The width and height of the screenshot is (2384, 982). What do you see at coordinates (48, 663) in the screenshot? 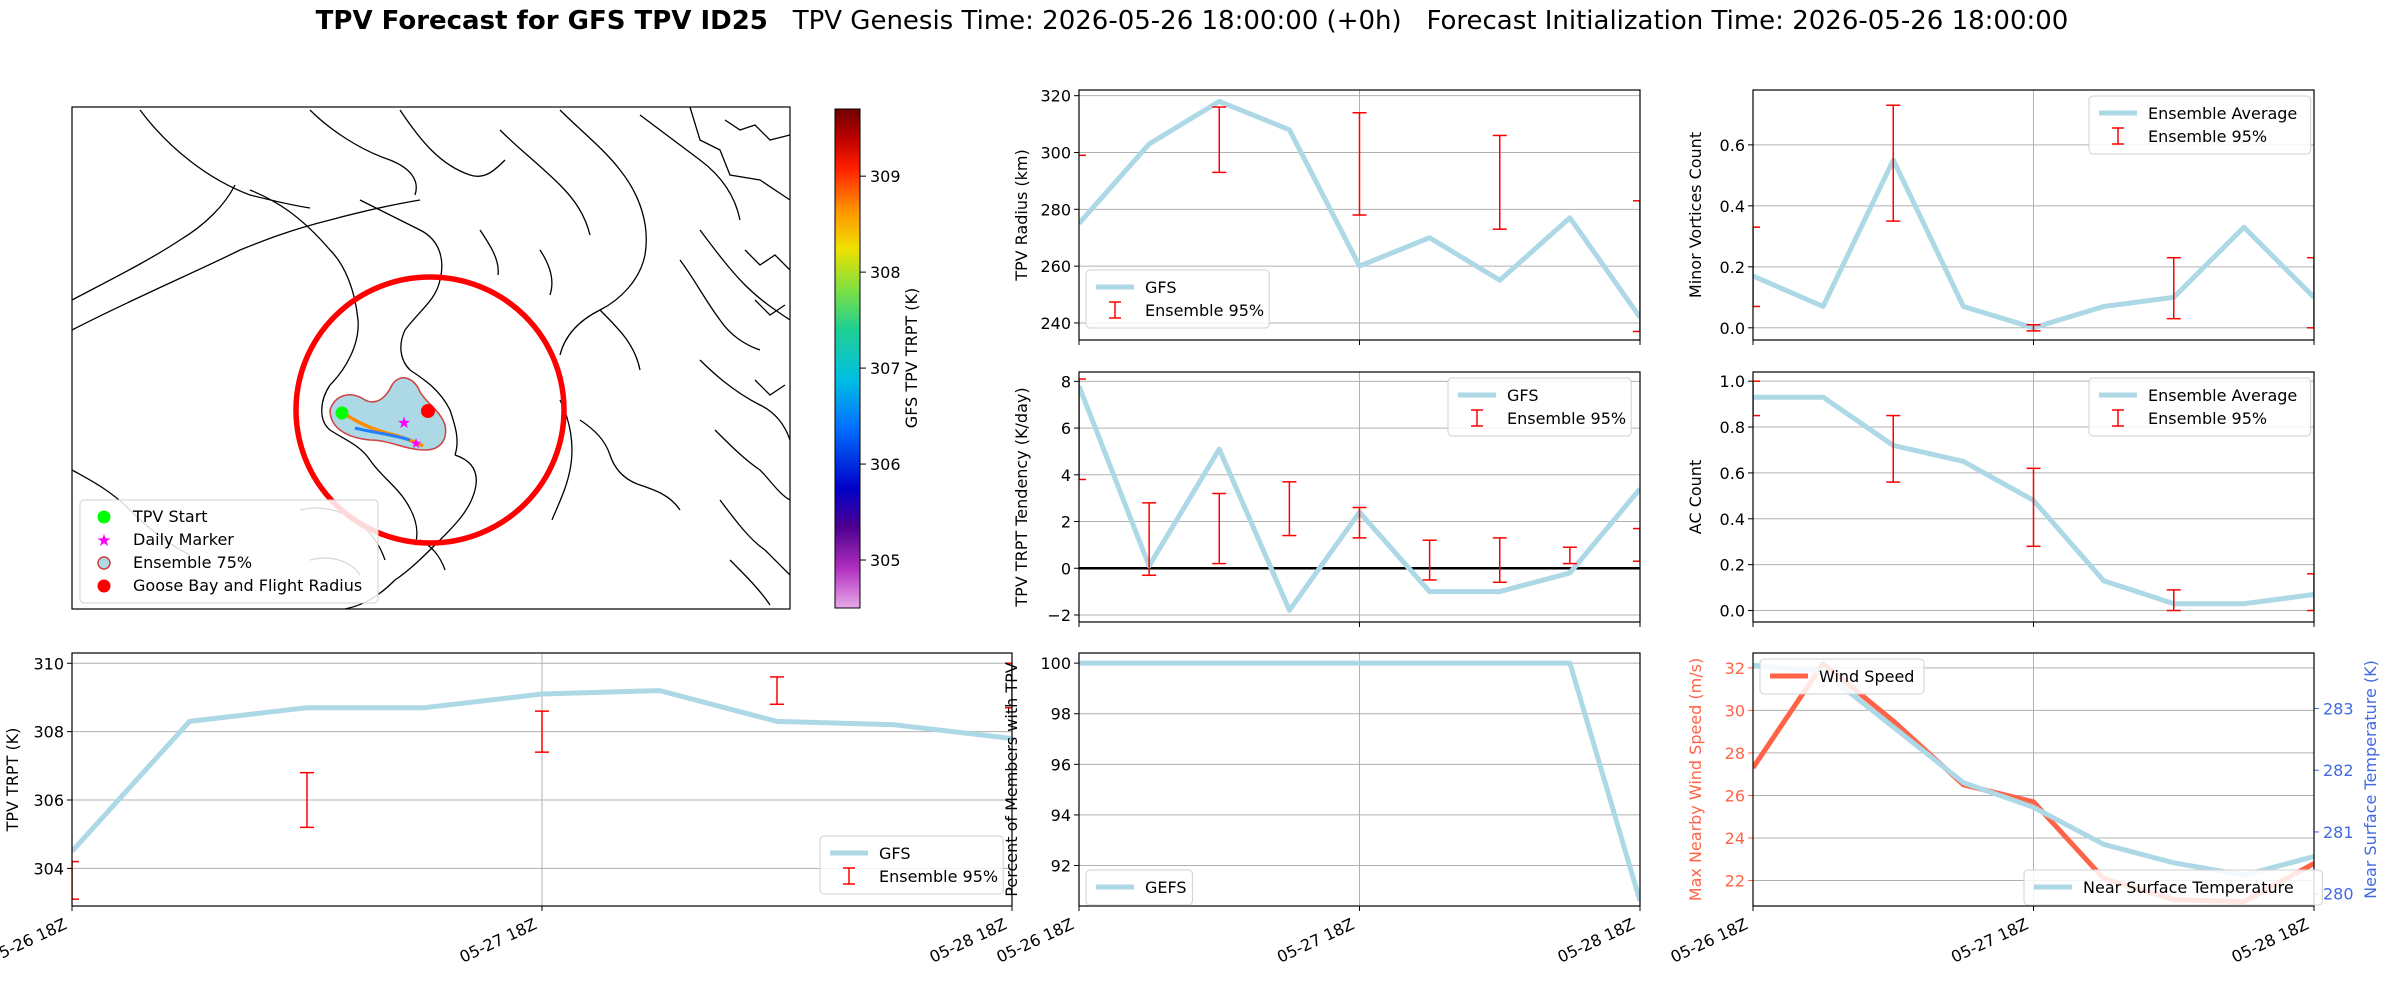
I see `y-tick-label: 310` at bounding box center [48, 663].